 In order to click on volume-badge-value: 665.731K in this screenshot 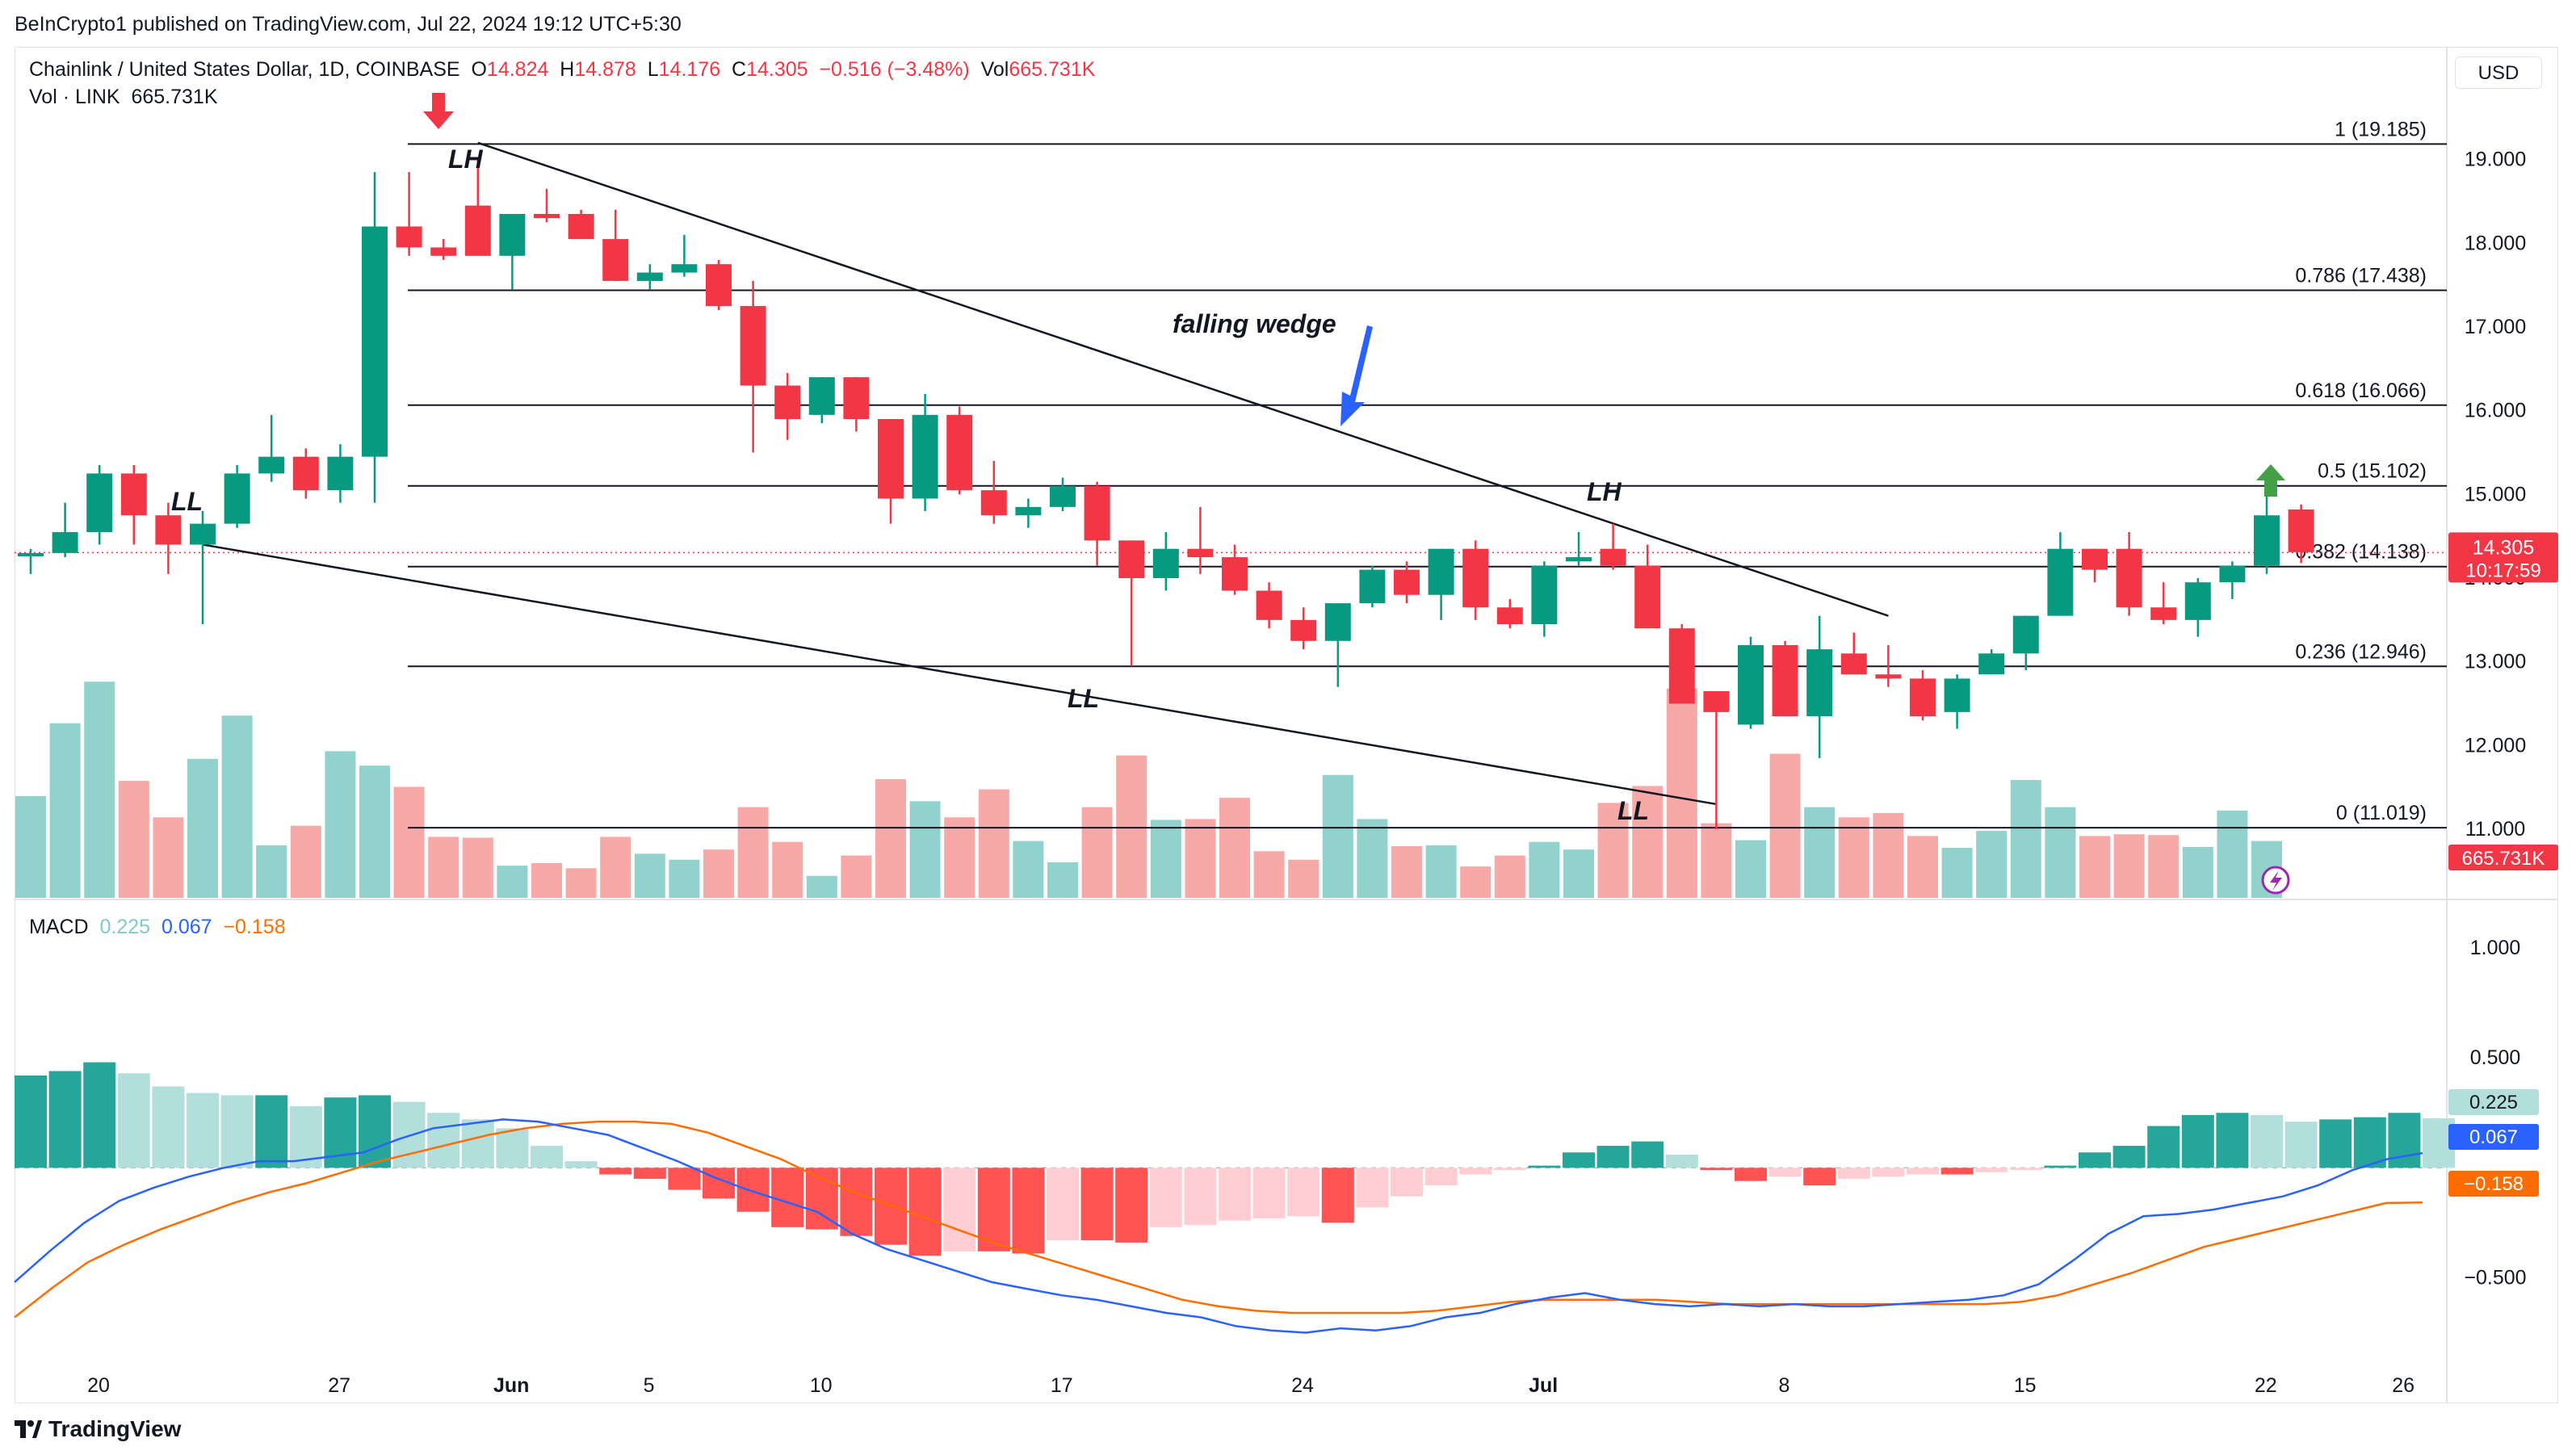, I will do `click(2503, 859)`.